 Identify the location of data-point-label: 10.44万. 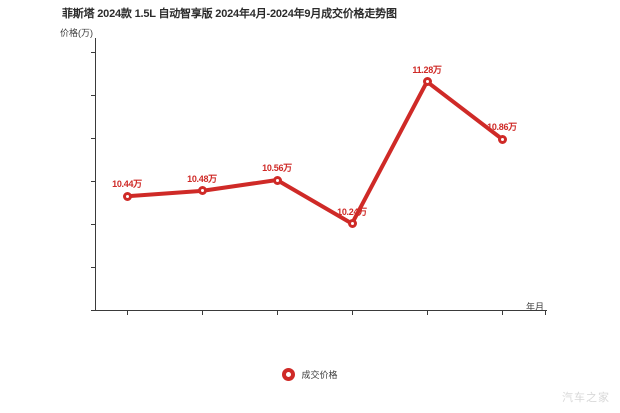
(127, 184).